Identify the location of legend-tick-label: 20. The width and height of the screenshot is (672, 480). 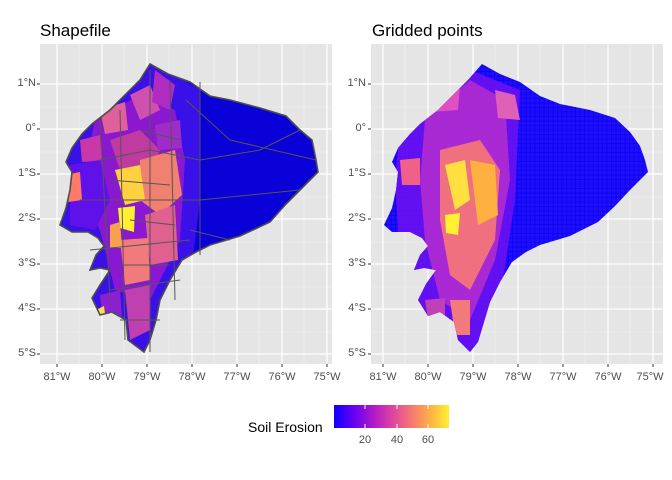
(365, 440).